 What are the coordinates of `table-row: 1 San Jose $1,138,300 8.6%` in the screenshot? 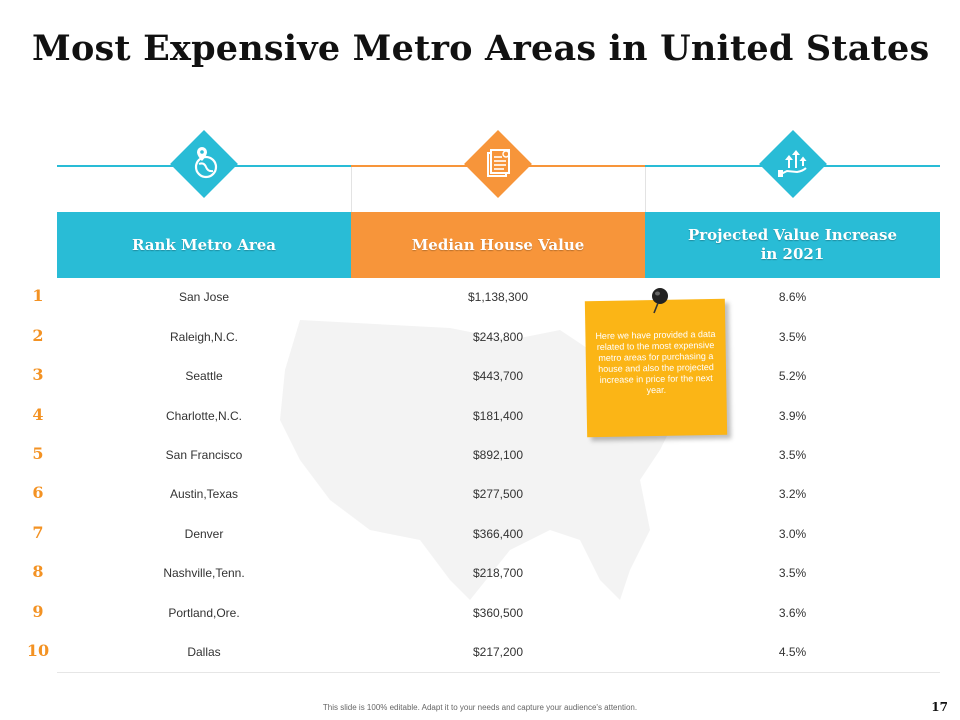 It's located at (480, 297).